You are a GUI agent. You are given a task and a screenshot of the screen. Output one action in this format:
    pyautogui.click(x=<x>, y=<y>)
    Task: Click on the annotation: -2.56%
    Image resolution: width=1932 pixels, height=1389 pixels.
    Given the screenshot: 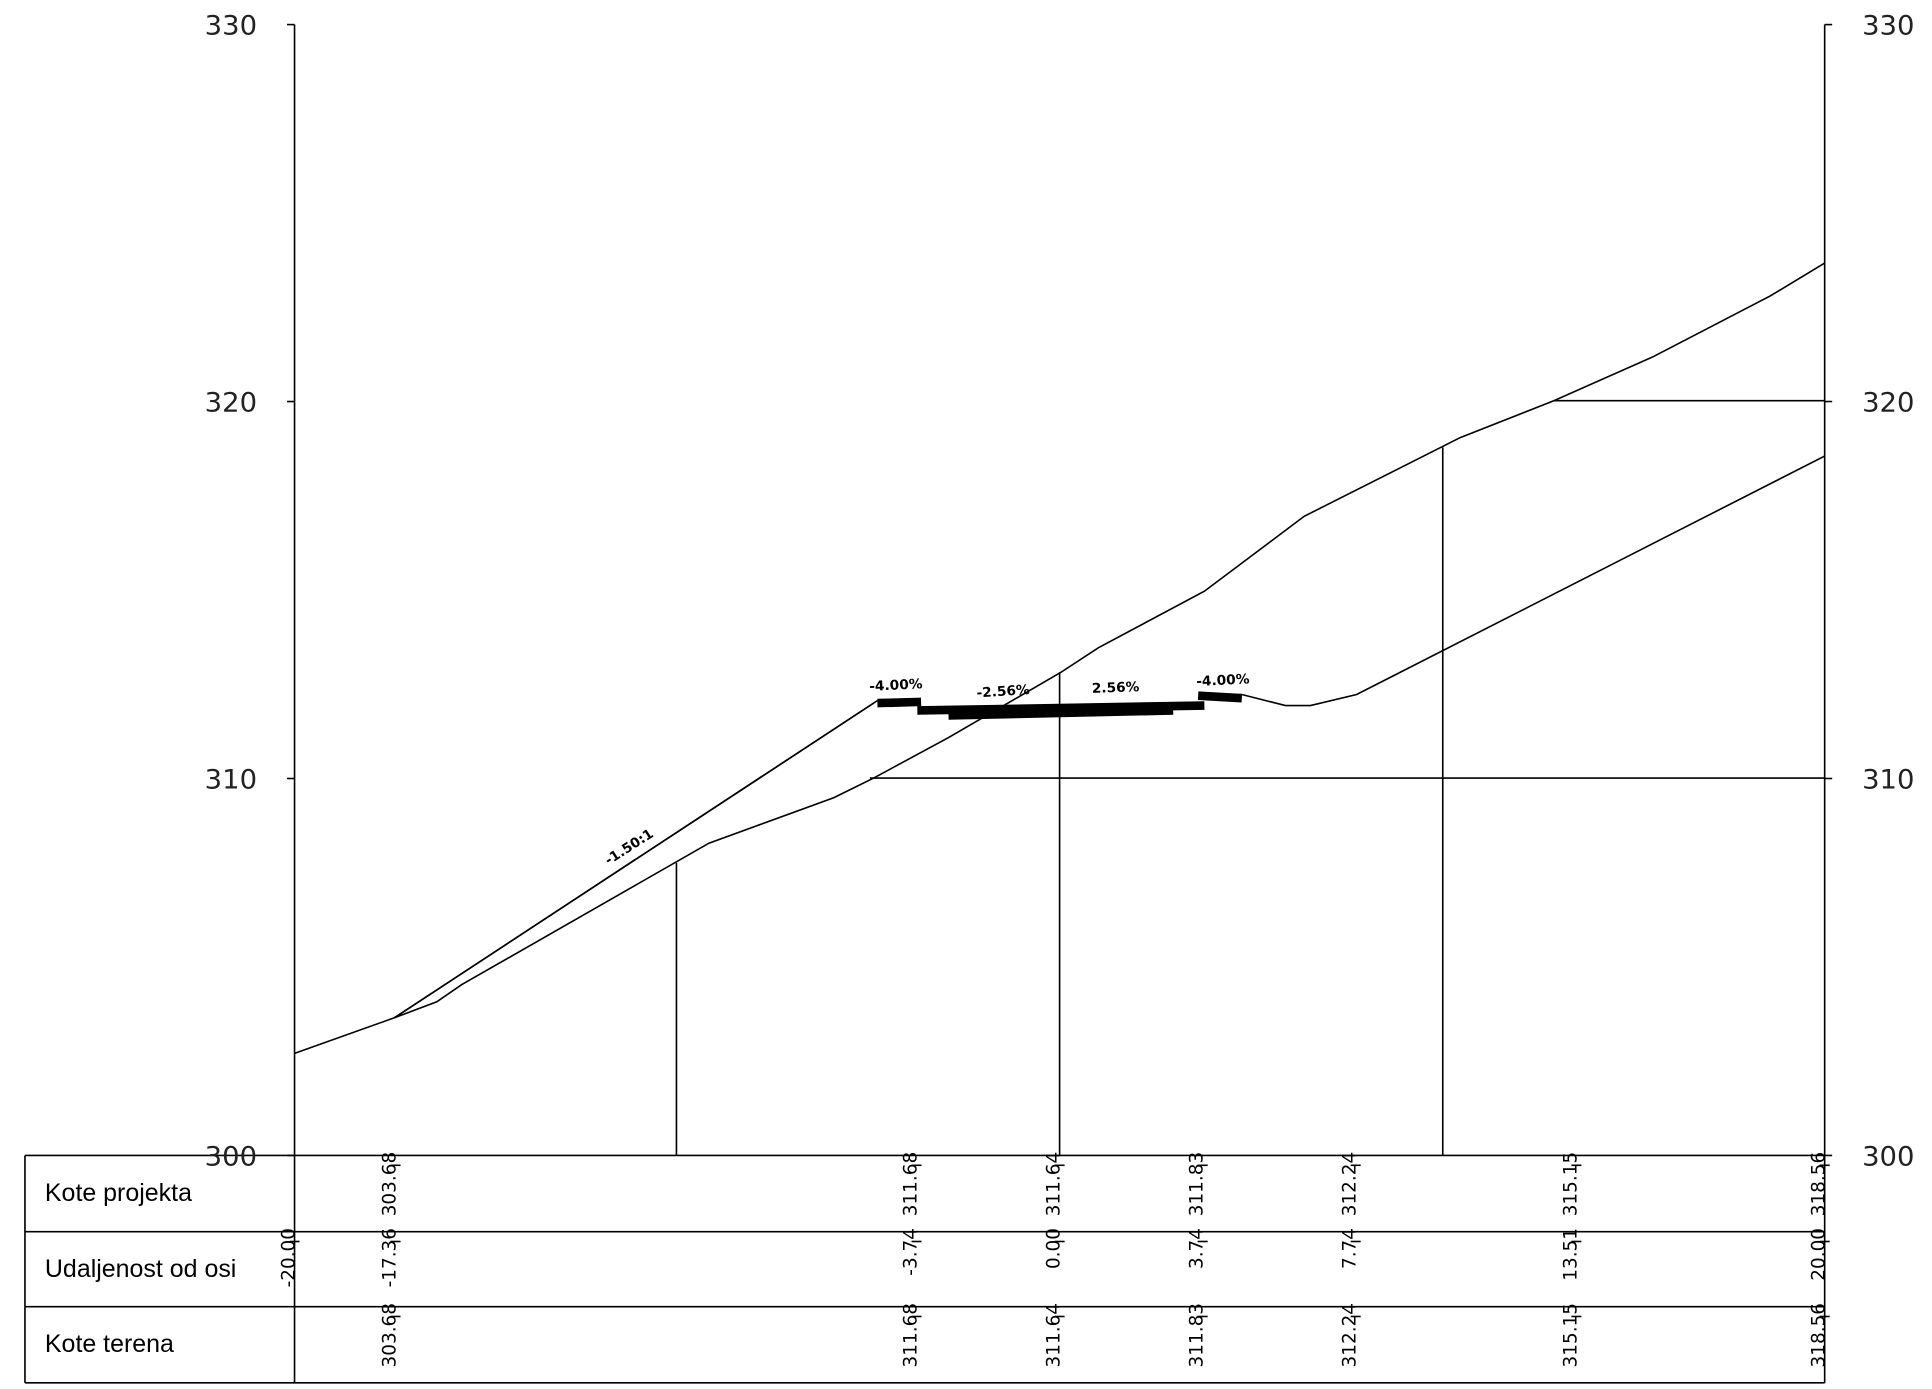 What is the action you would take?
    pyautogui.click(x=1003, y=692)
    